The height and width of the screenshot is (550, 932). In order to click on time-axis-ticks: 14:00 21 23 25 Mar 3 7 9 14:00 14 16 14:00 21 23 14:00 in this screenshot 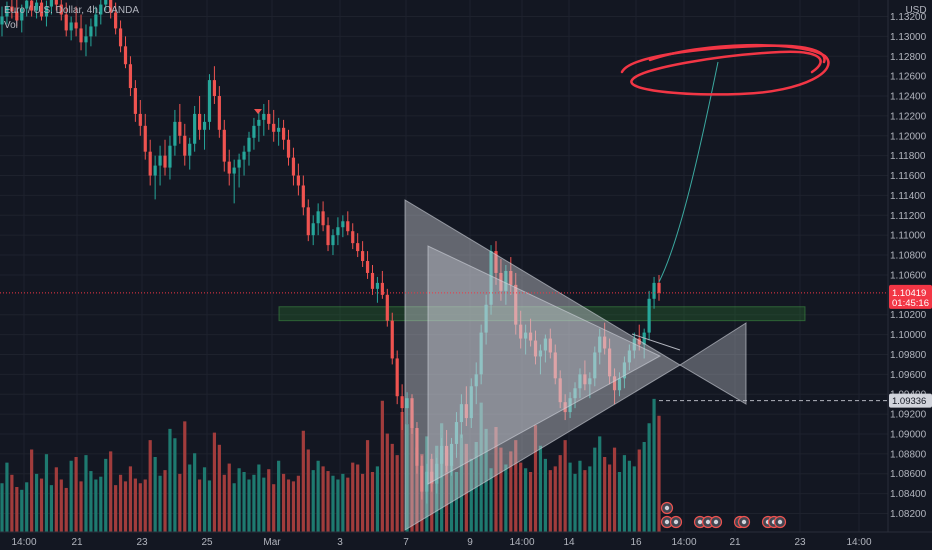, I will do `click(441, 542)`.